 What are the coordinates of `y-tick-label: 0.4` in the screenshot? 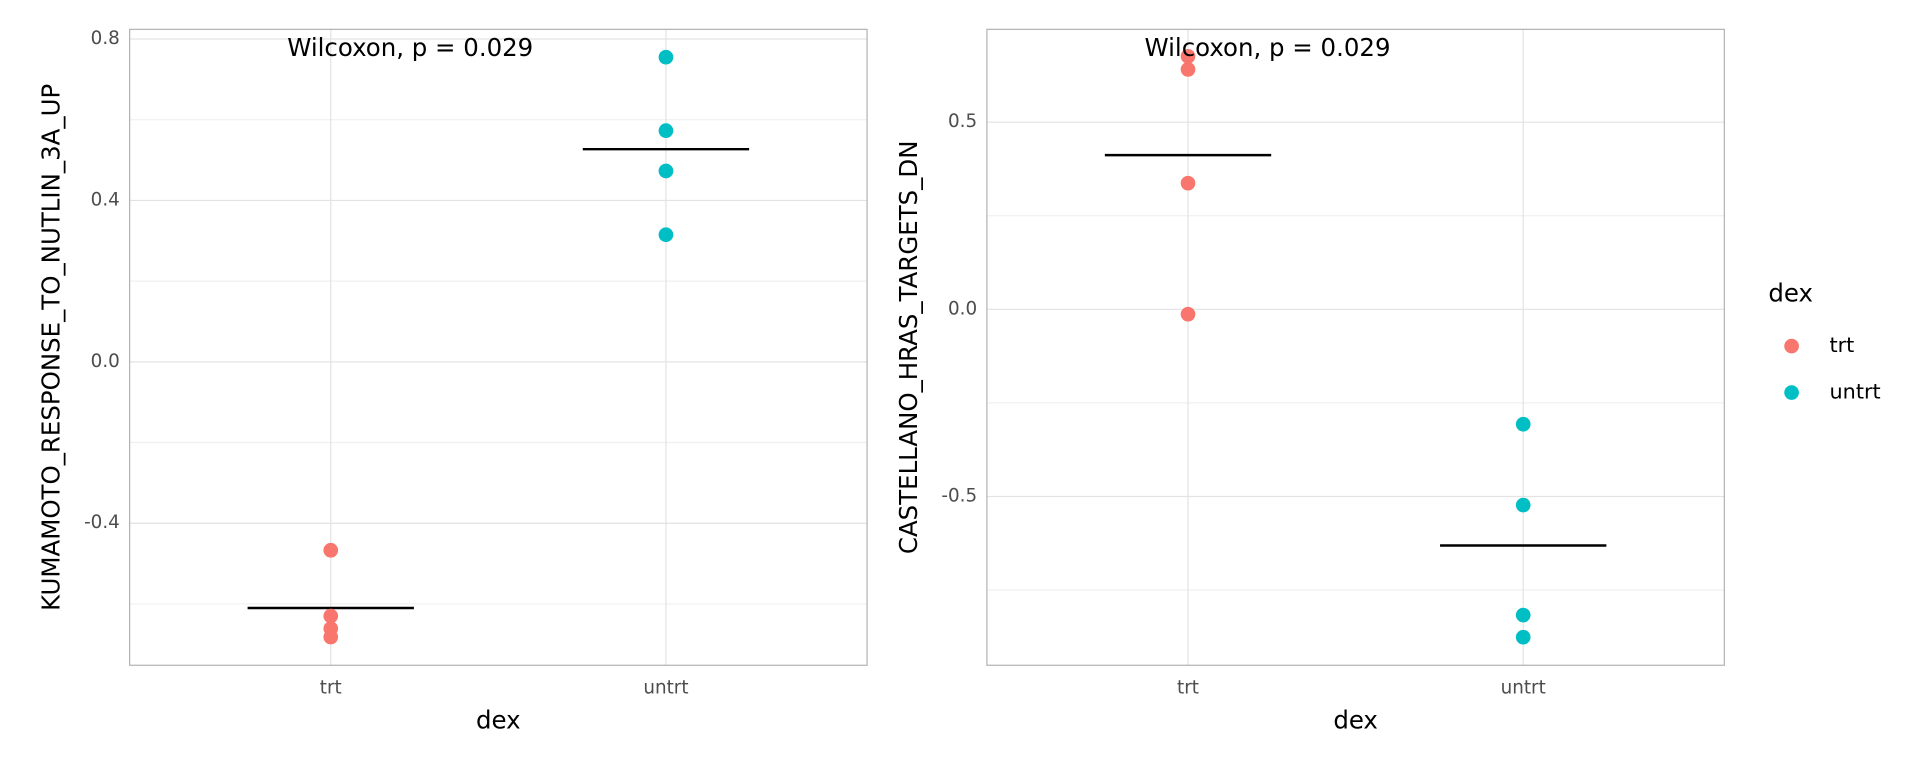 It's located at (105, 199).